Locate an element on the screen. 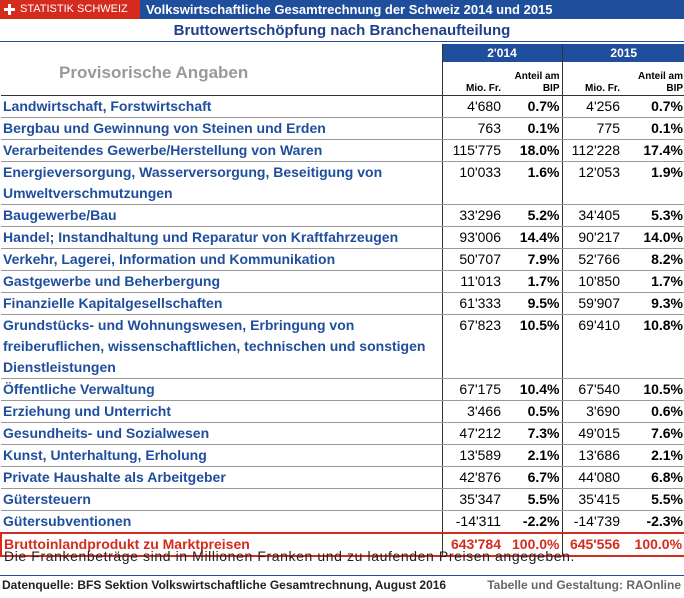 This screenshot has height=598, width=684. row: Gütersteuern 35'347 5.5% 35'415 5.5% is located at coordinates (342, 499).